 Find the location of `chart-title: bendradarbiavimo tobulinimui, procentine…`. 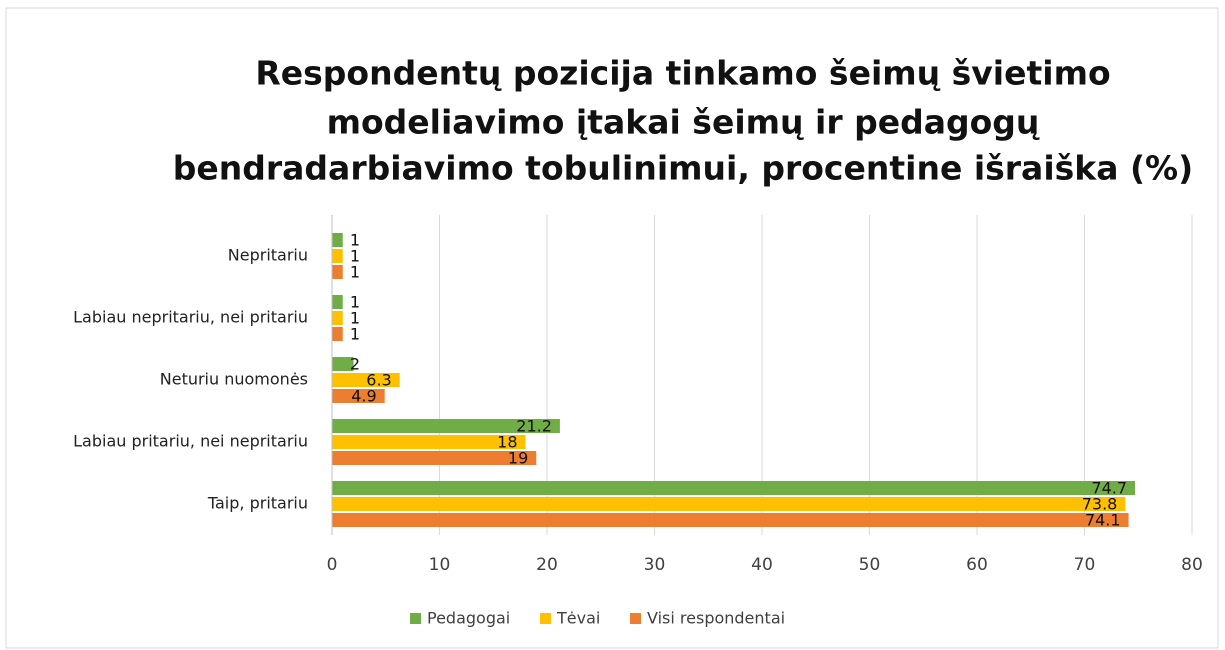

chart-title: bendradarbiavimo tobulinimui, procentine… is located at coordinates (683, 168).